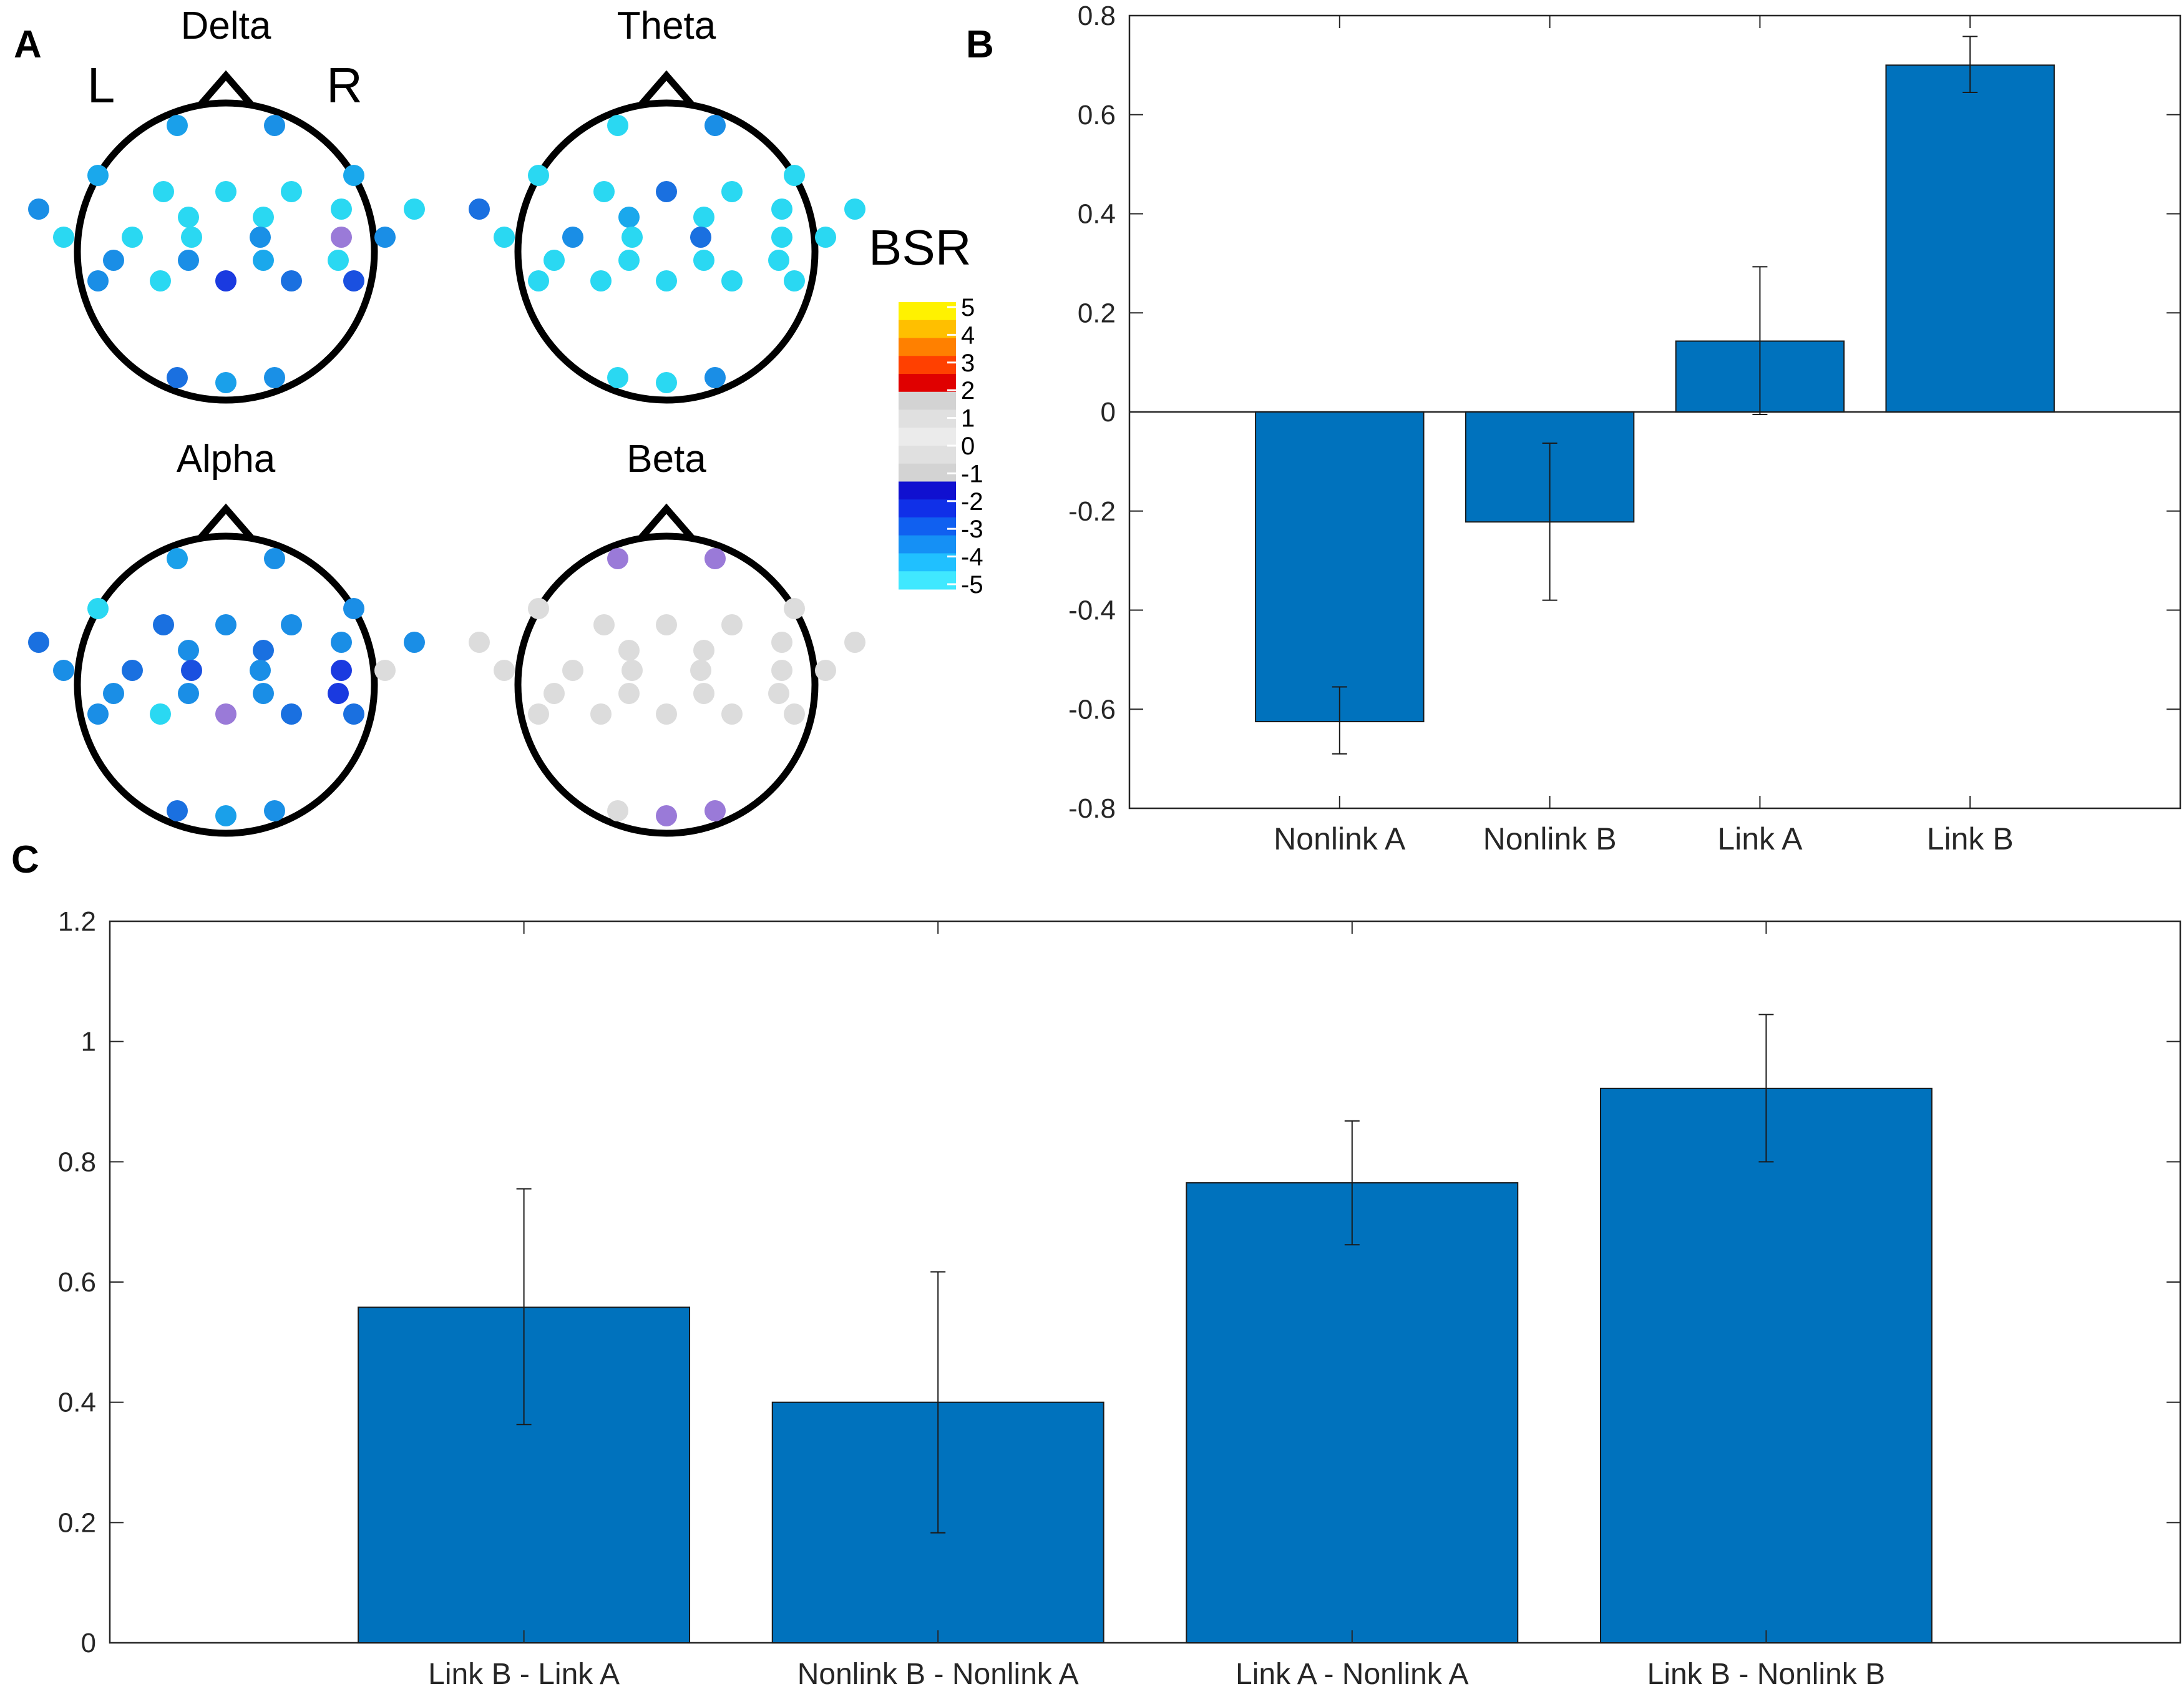 This screenshot has width=2184, height=1694. Describe the element at coordinates (28, 44) in the screenshot. I see `panel-a-letter: A` at that location.